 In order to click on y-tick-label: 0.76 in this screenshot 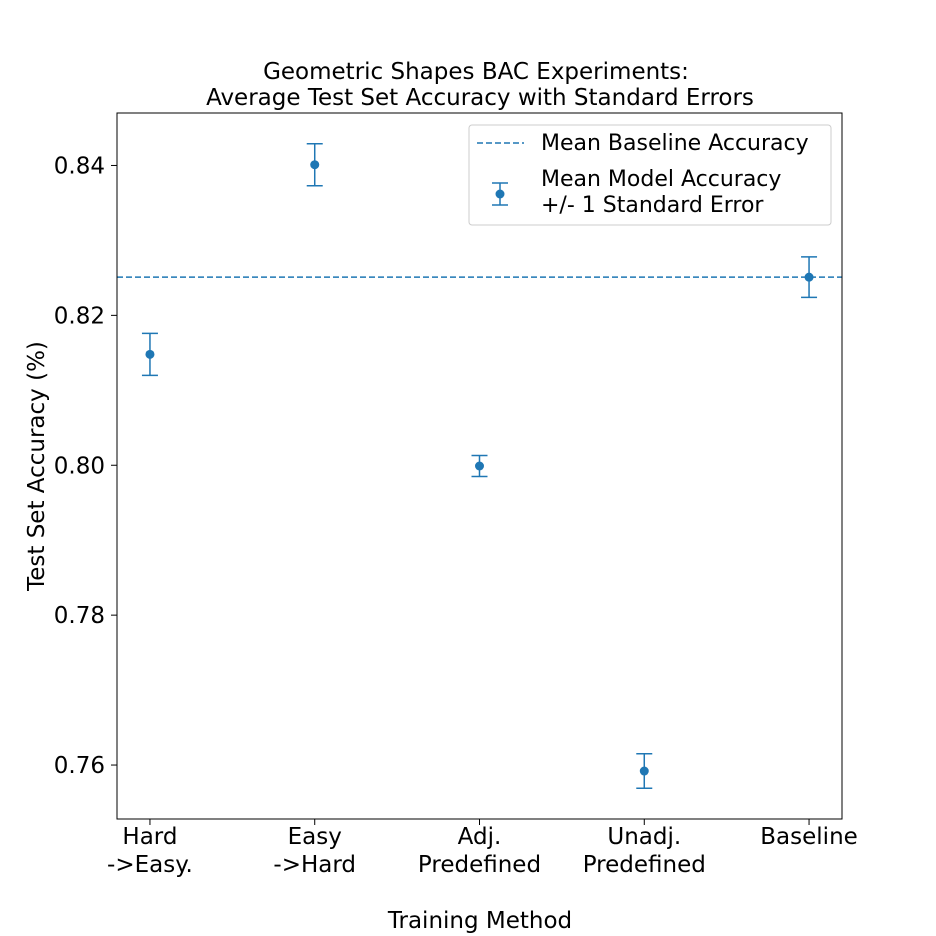, I will do `click(79, 766)`.